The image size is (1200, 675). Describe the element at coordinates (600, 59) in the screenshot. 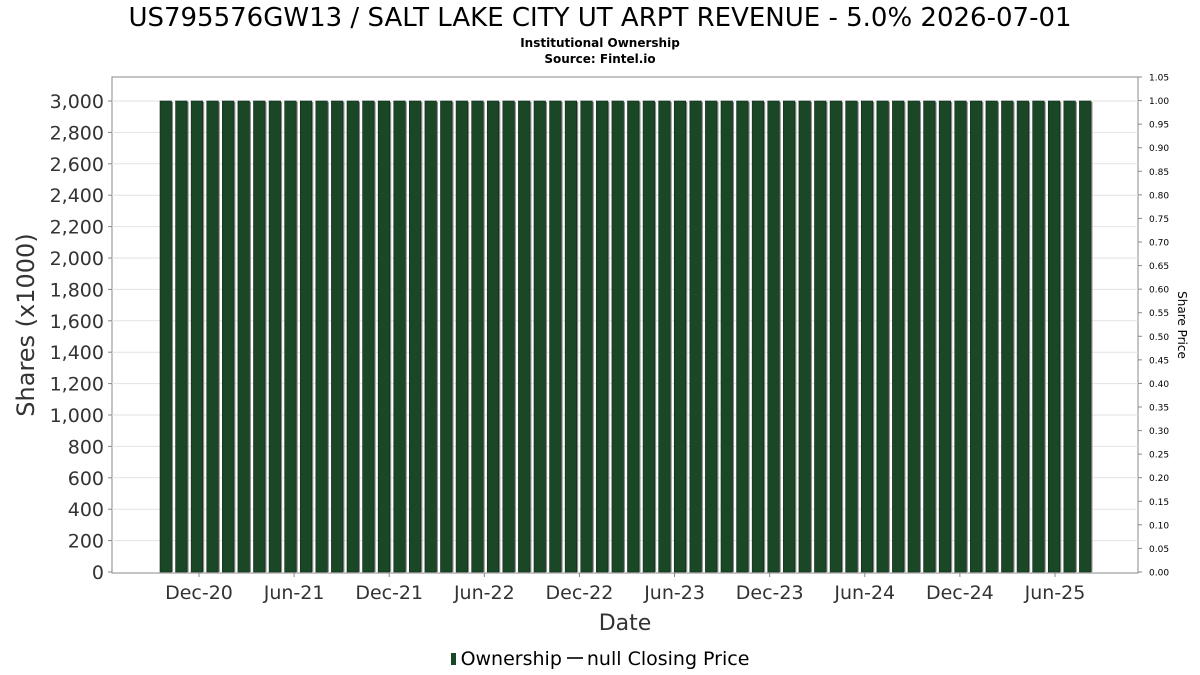

I see `chart-source: Source: Fintel.io` at that location.